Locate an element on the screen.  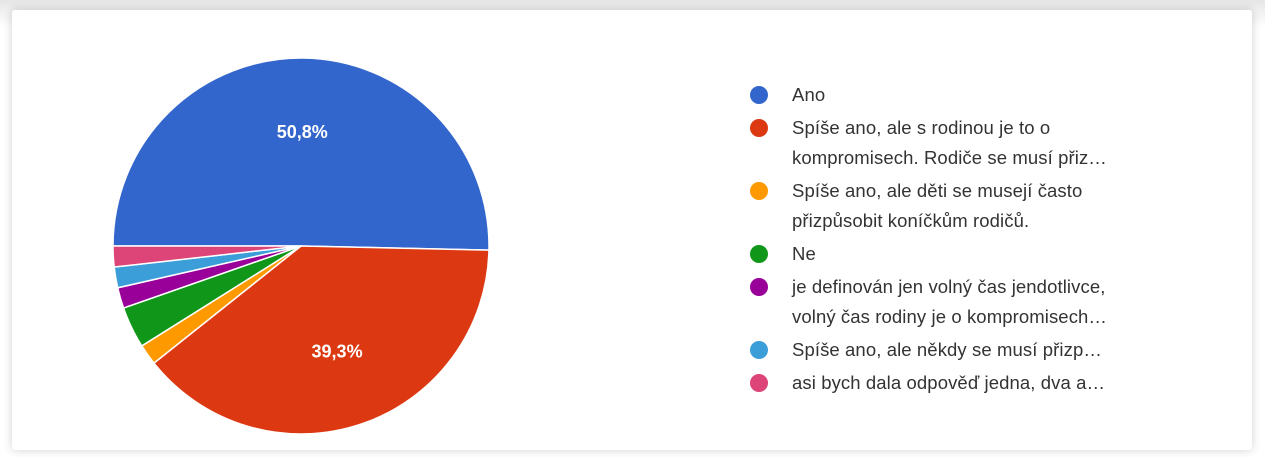
legend-item: Ano is located at coordinates (988, 95).